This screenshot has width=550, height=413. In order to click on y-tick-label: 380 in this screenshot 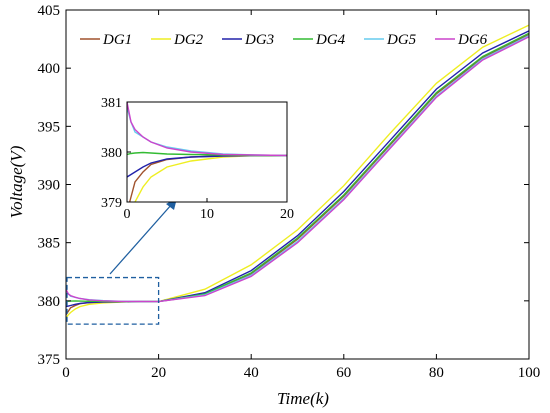, I will do `click(49, 302)`.